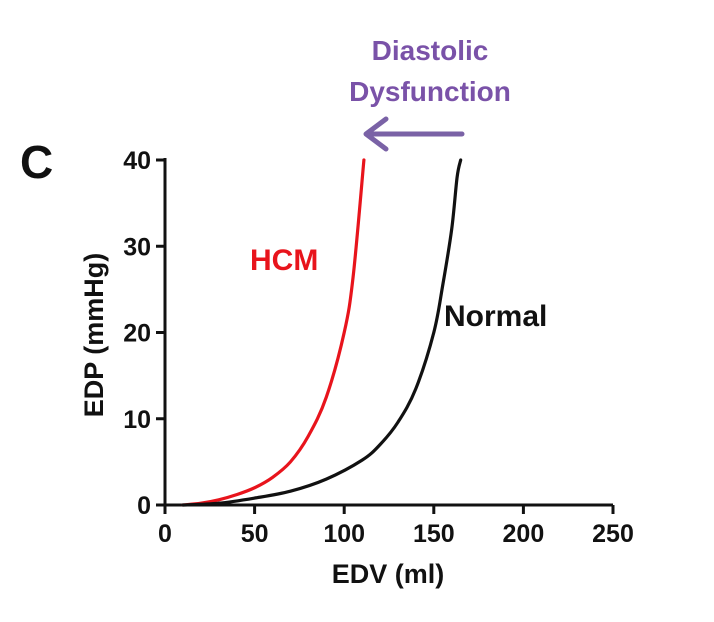  What do you see at coordinates (430, 50) in the screenshot?
I see `annotation-line-1: Diastolic` at bounding box center [430, 50].